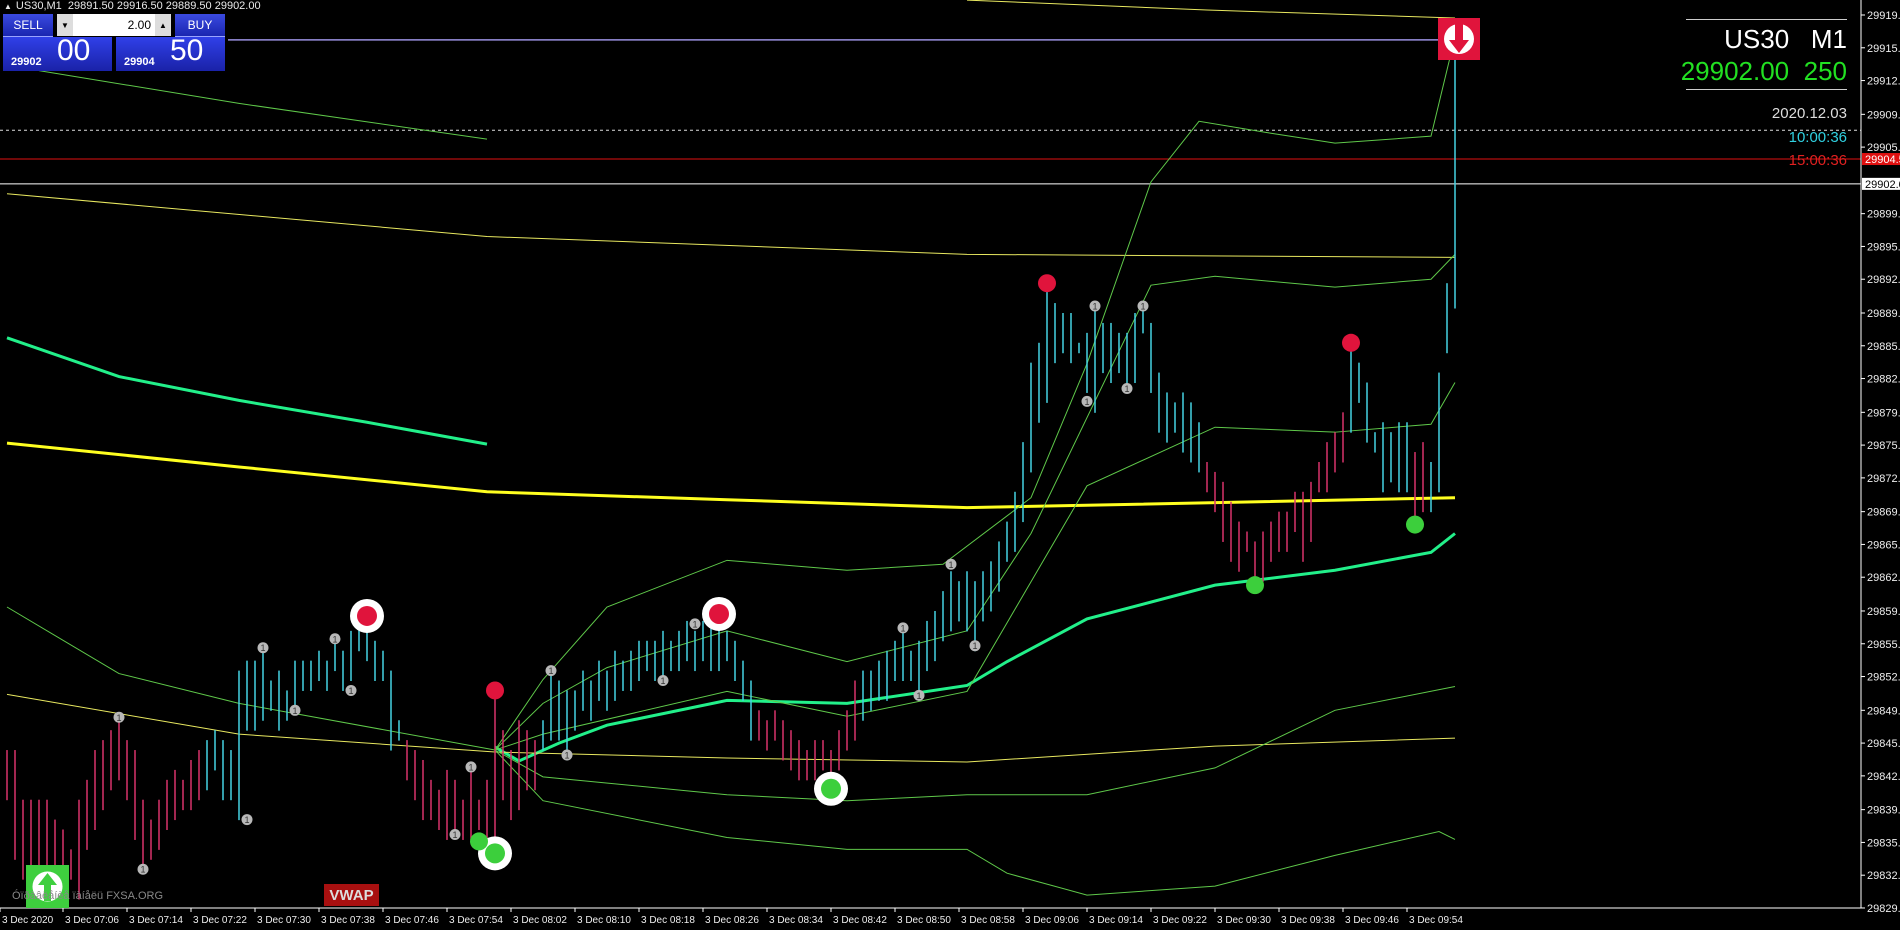  I want to click on time-axis-label: 3 Dec 09:30, so click(1244, 920).